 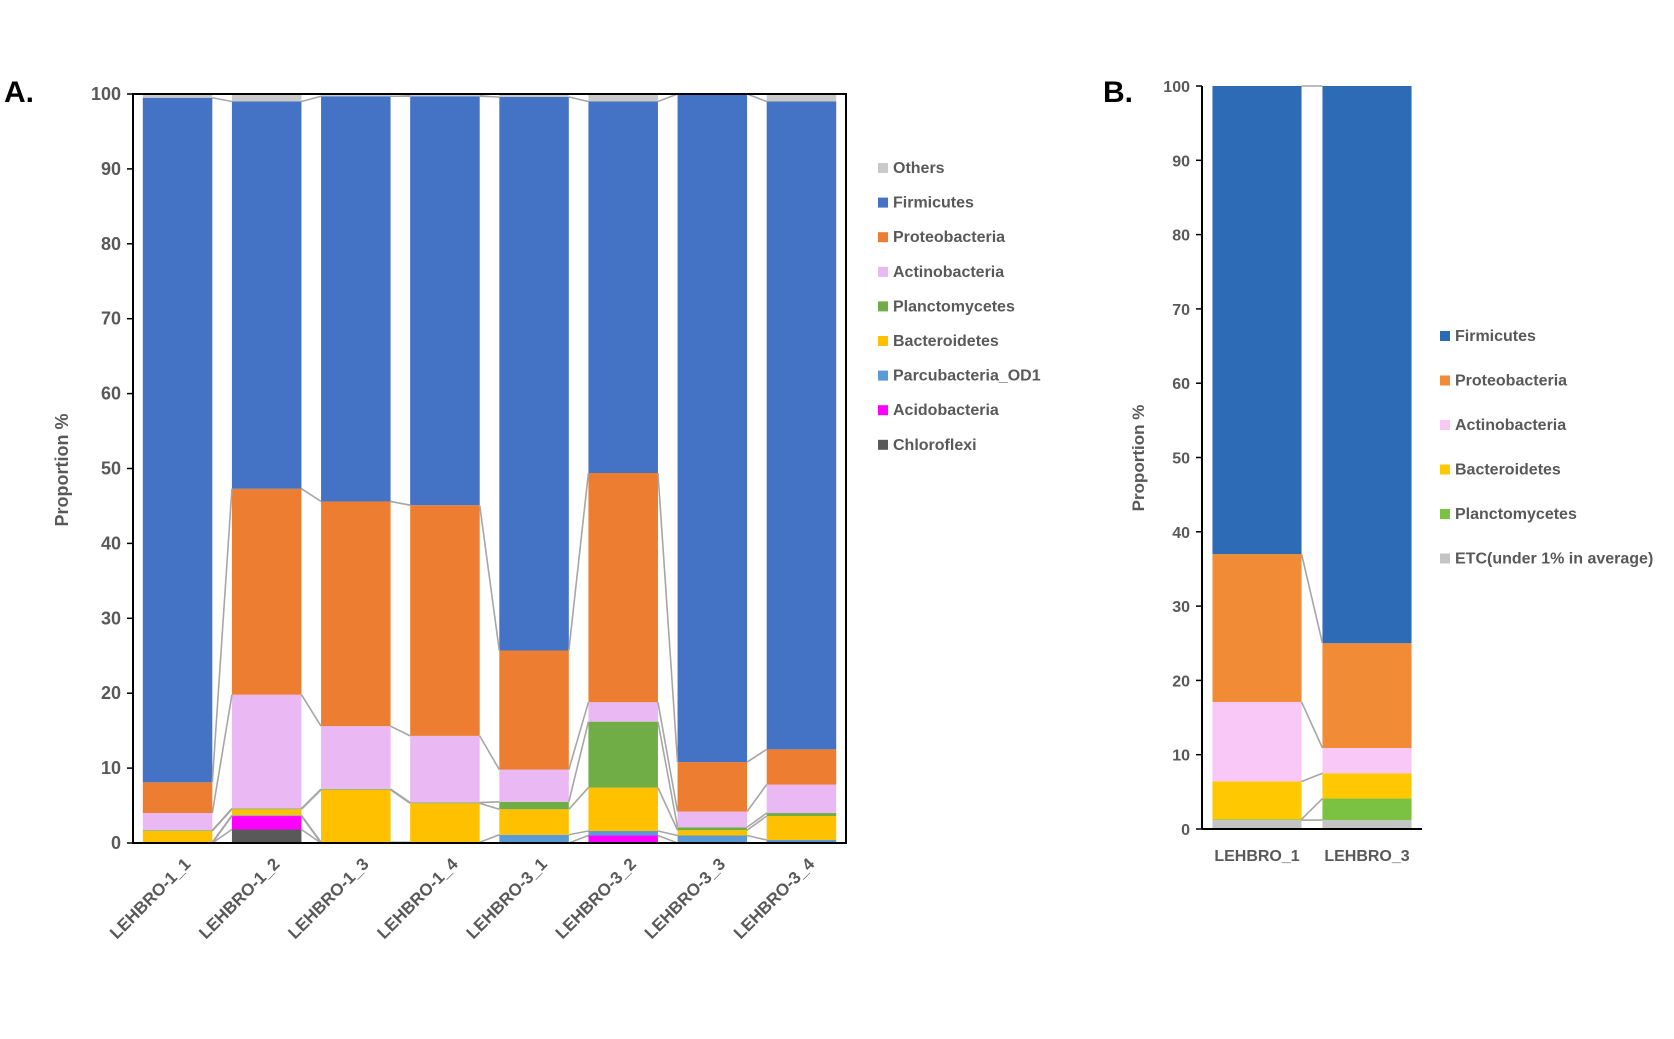 I want to click on bar-lehbro-3-4-planctomycetes, so click(x=801, y=815).